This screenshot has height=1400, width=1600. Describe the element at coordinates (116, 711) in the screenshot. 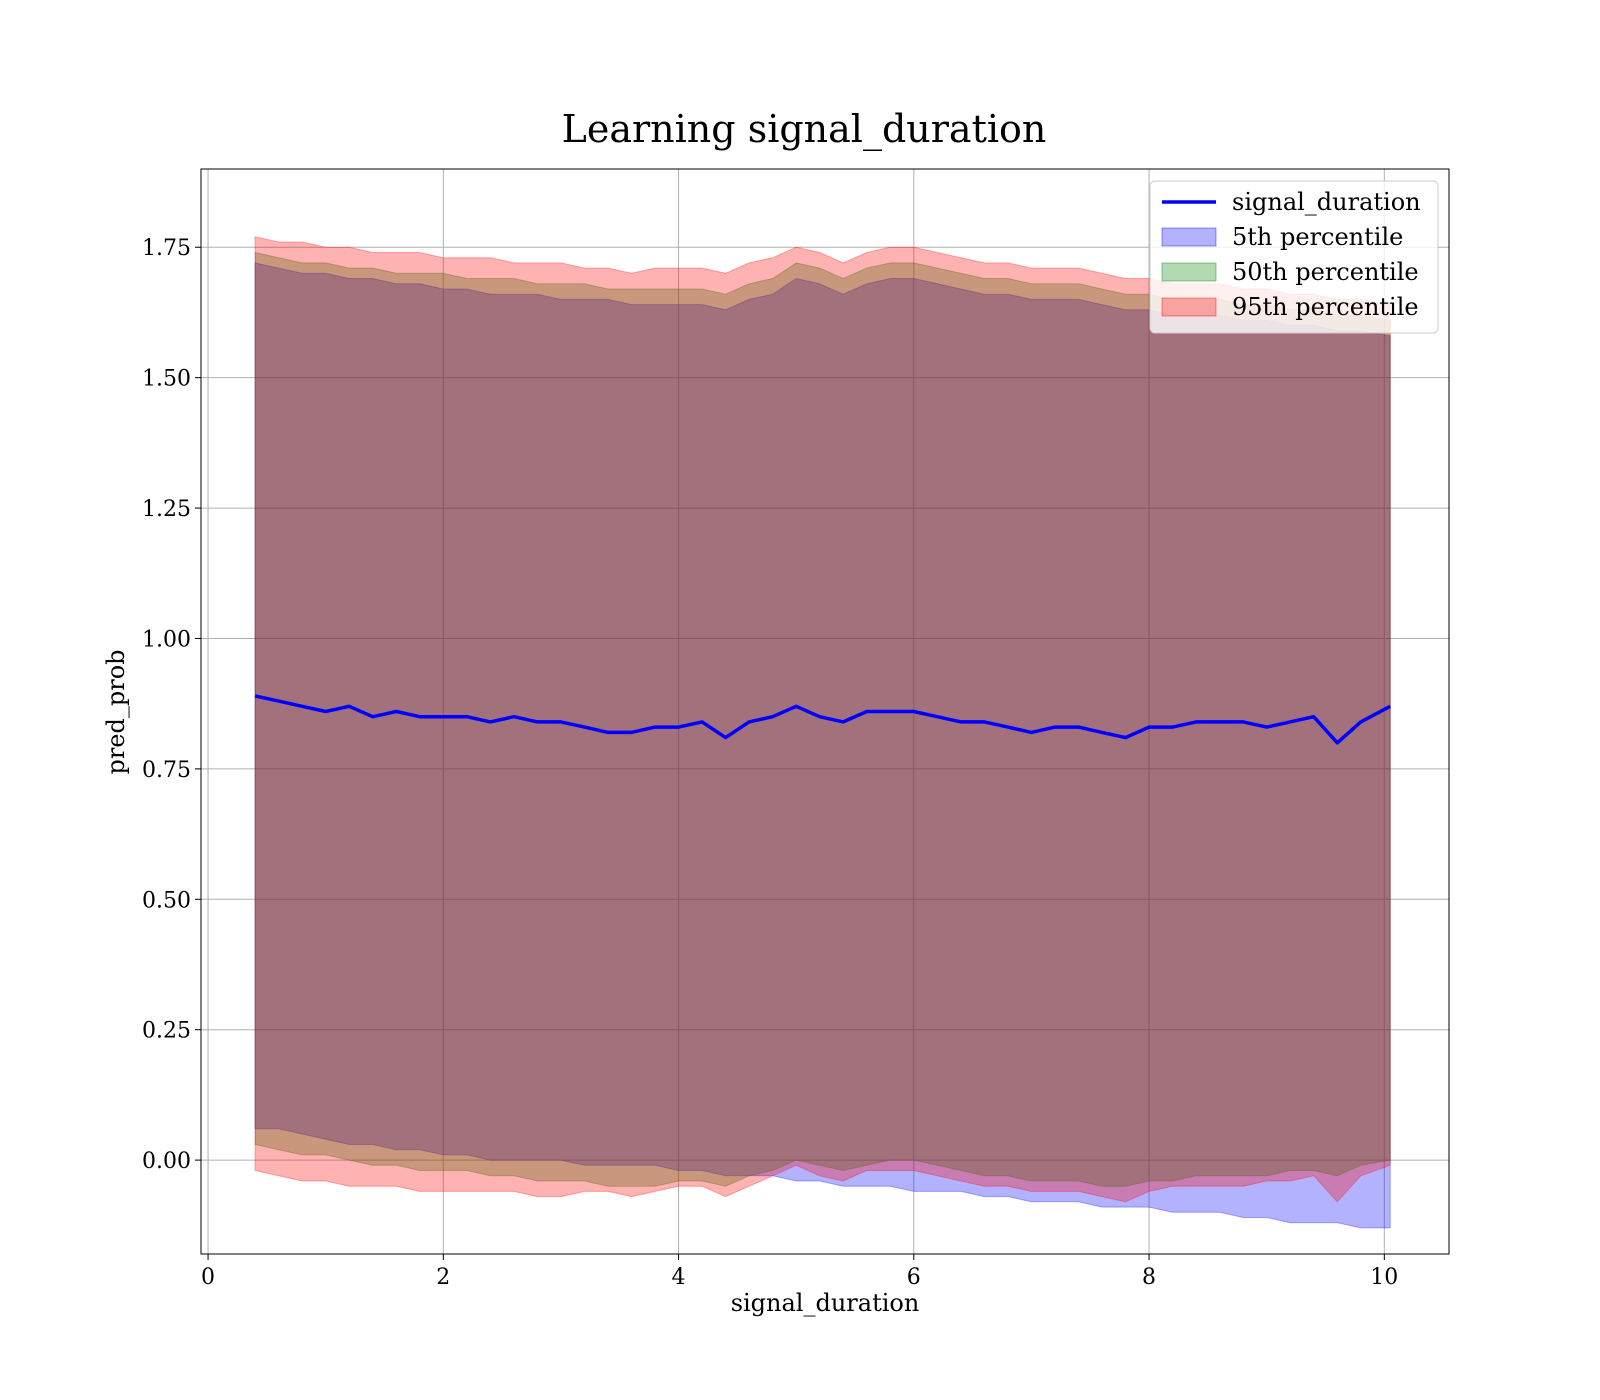

I see `y-axis-label: pred_prob` at that location.